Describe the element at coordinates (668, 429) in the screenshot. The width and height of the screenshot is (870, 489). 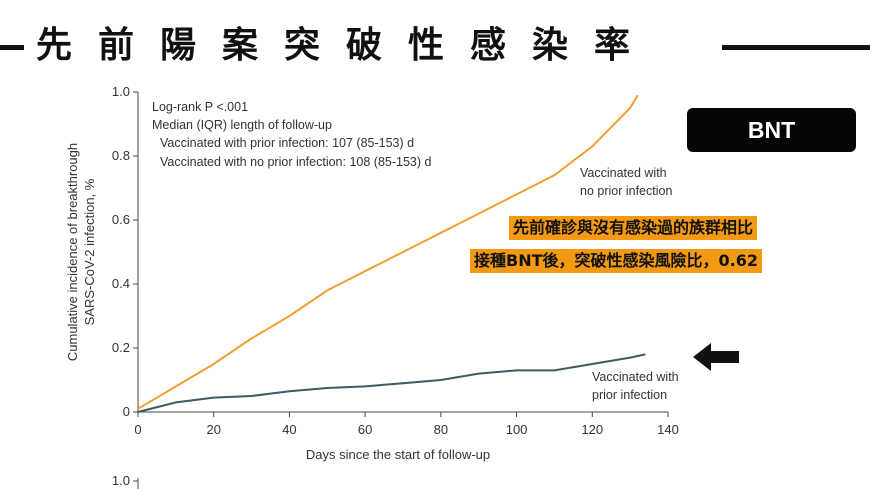
I see `x-tick-label: 140` at that location.